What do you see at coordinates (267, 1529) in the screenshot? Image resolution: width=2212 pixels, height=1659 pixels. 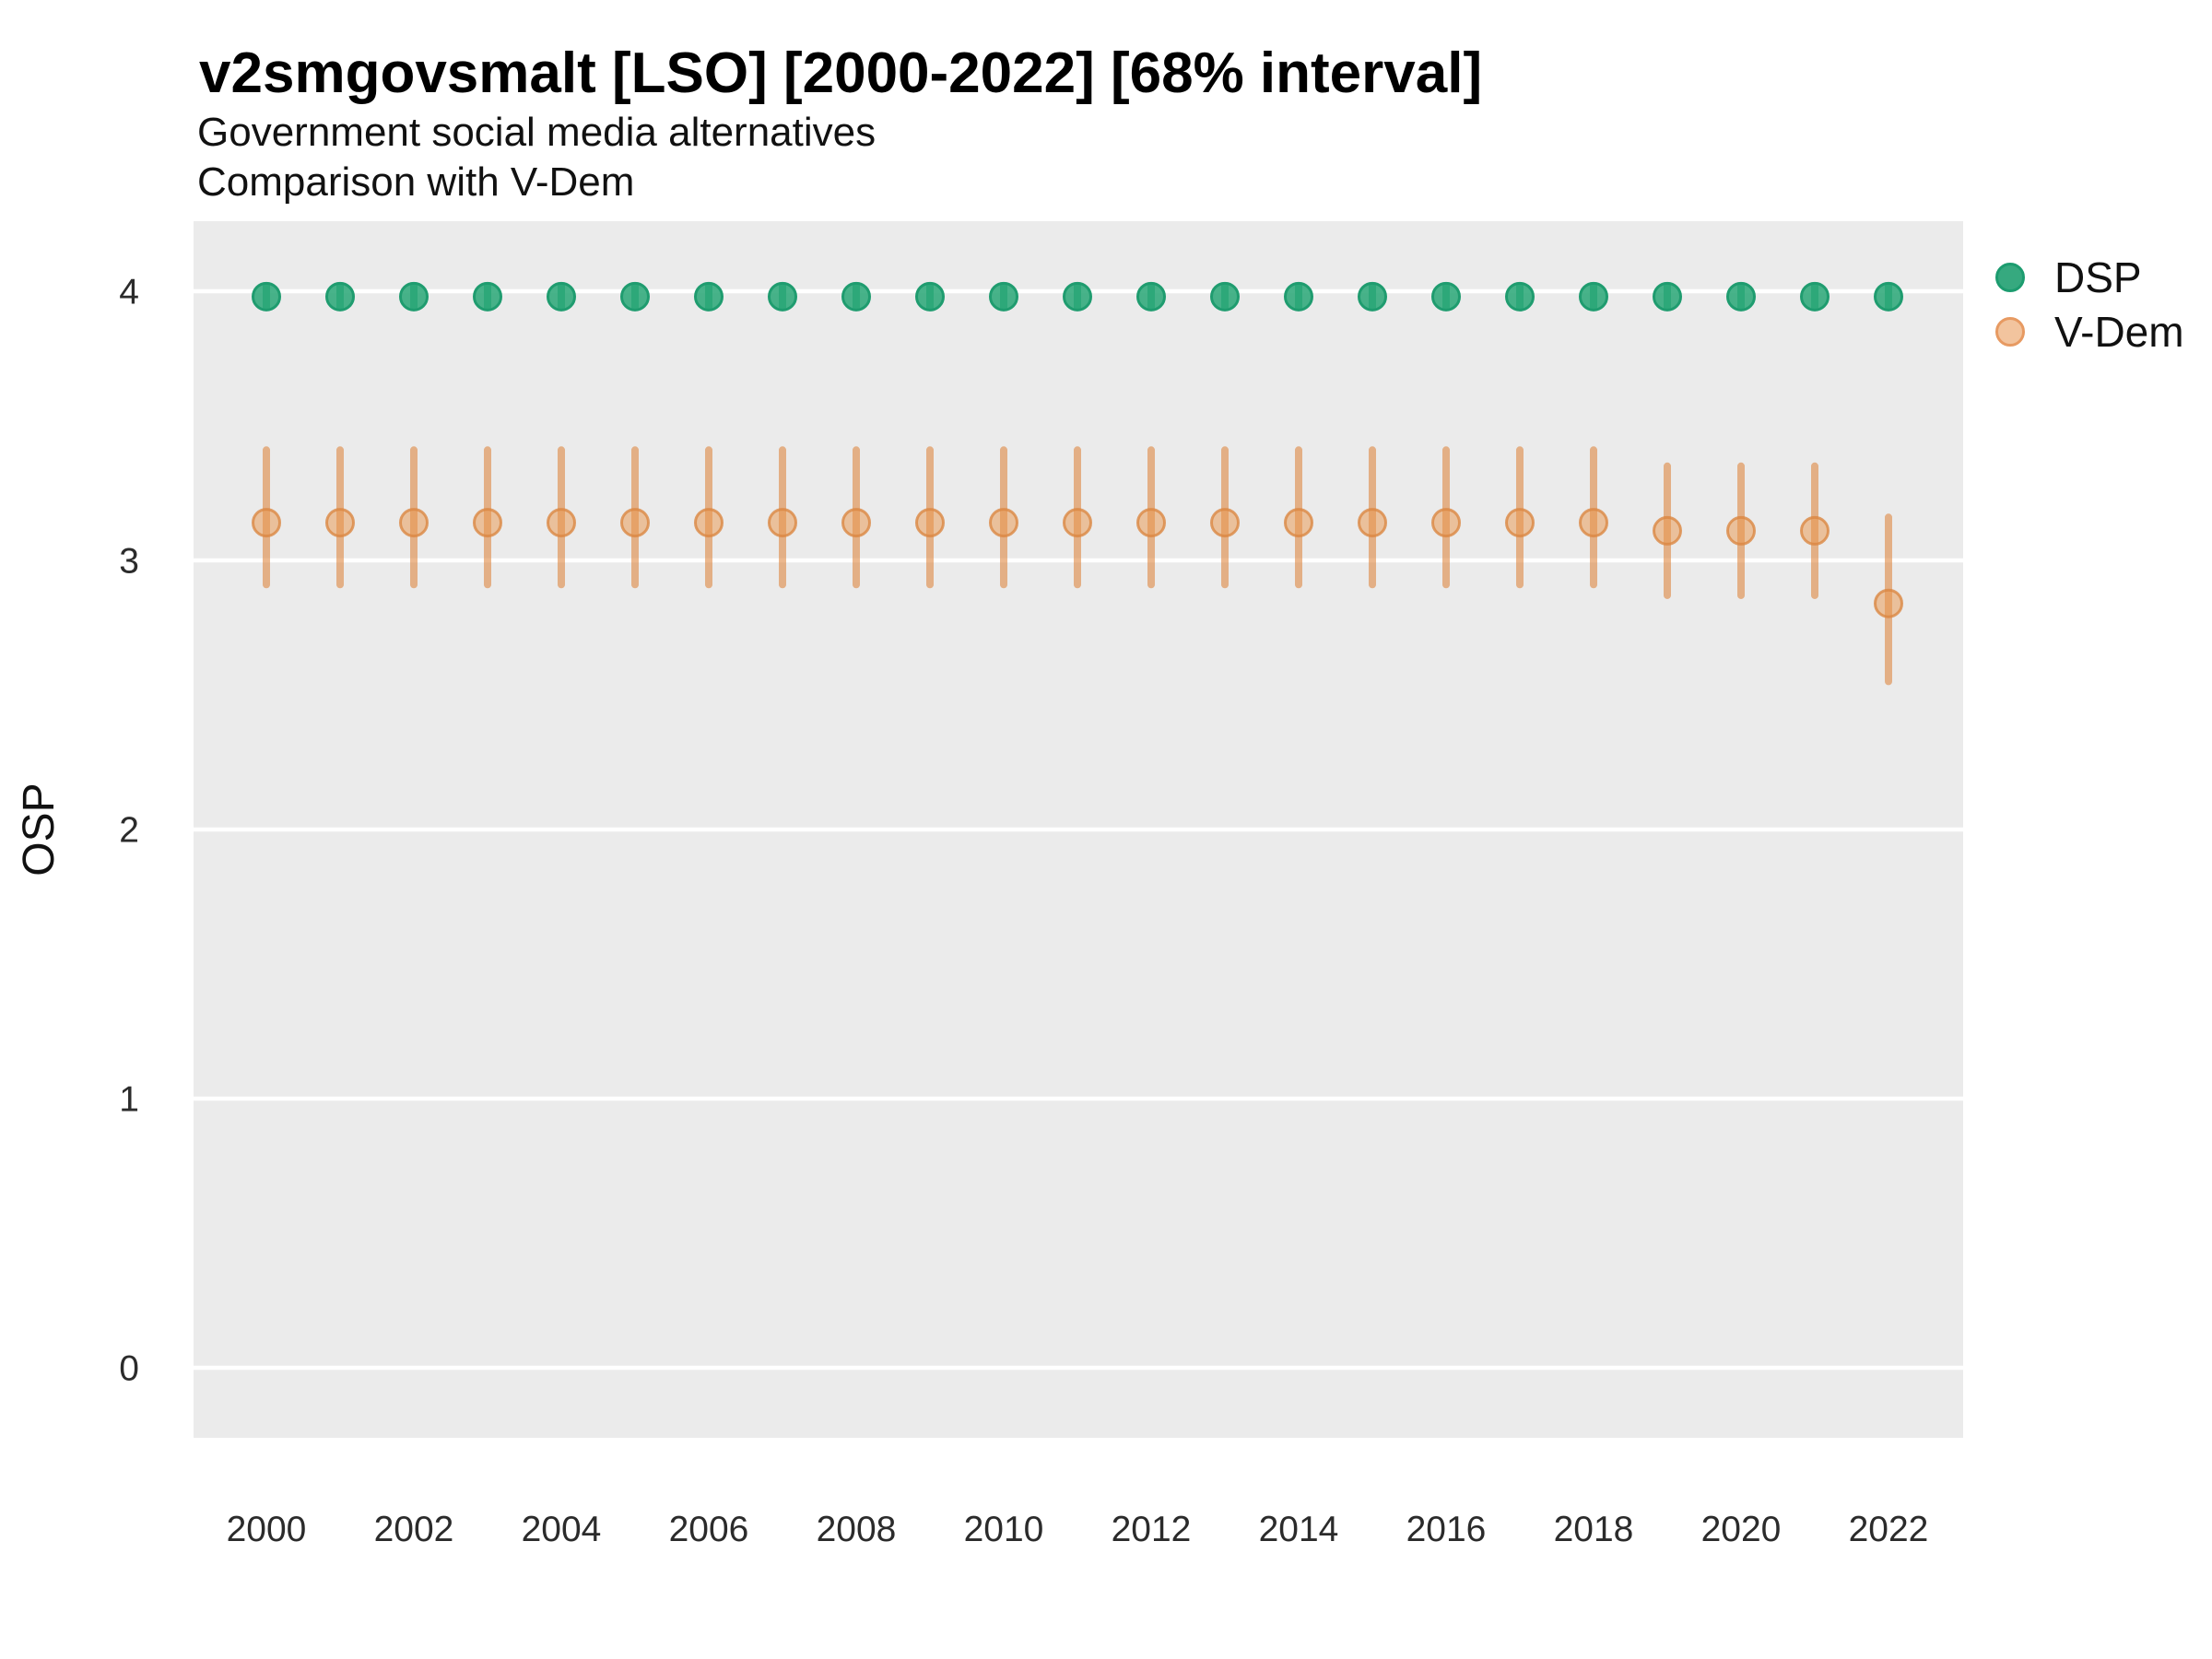 I see `x-tick-label: 2000` at bounding box center [267, 1529].